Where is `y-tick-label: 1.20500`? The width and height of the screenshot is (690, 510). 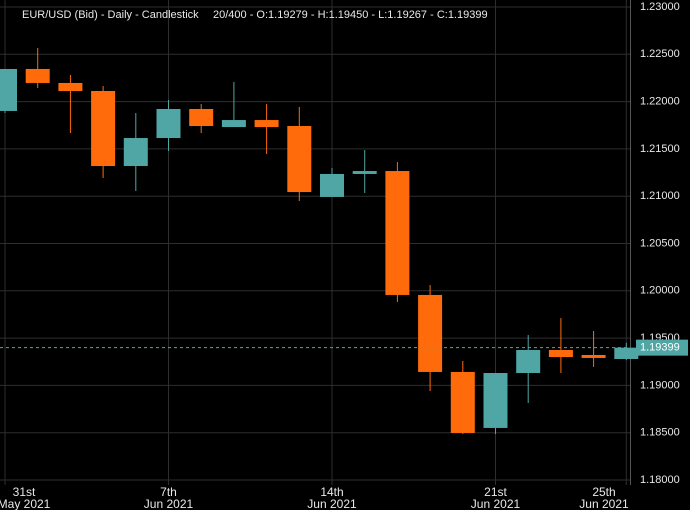
y-tick-label: 1.20500 is located at coordinates (660, 243).